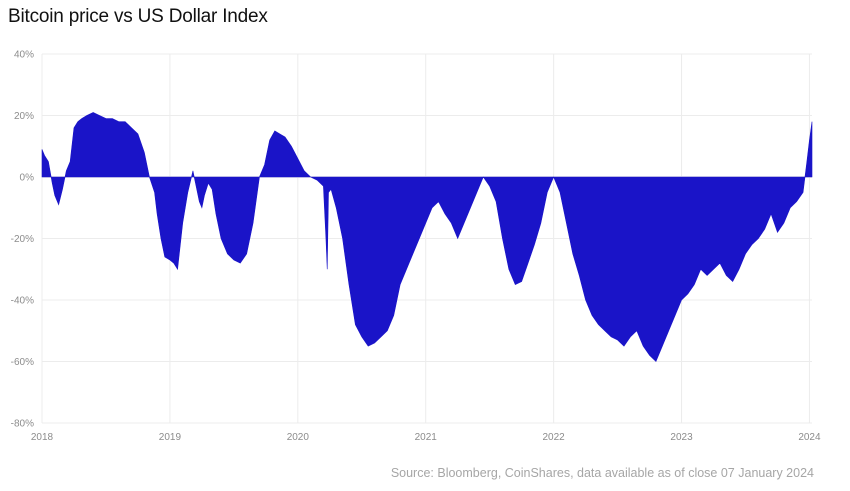 This screenshot has height=491, width=850. I want to click on y-tick-label: 20%, so click(24, 116).